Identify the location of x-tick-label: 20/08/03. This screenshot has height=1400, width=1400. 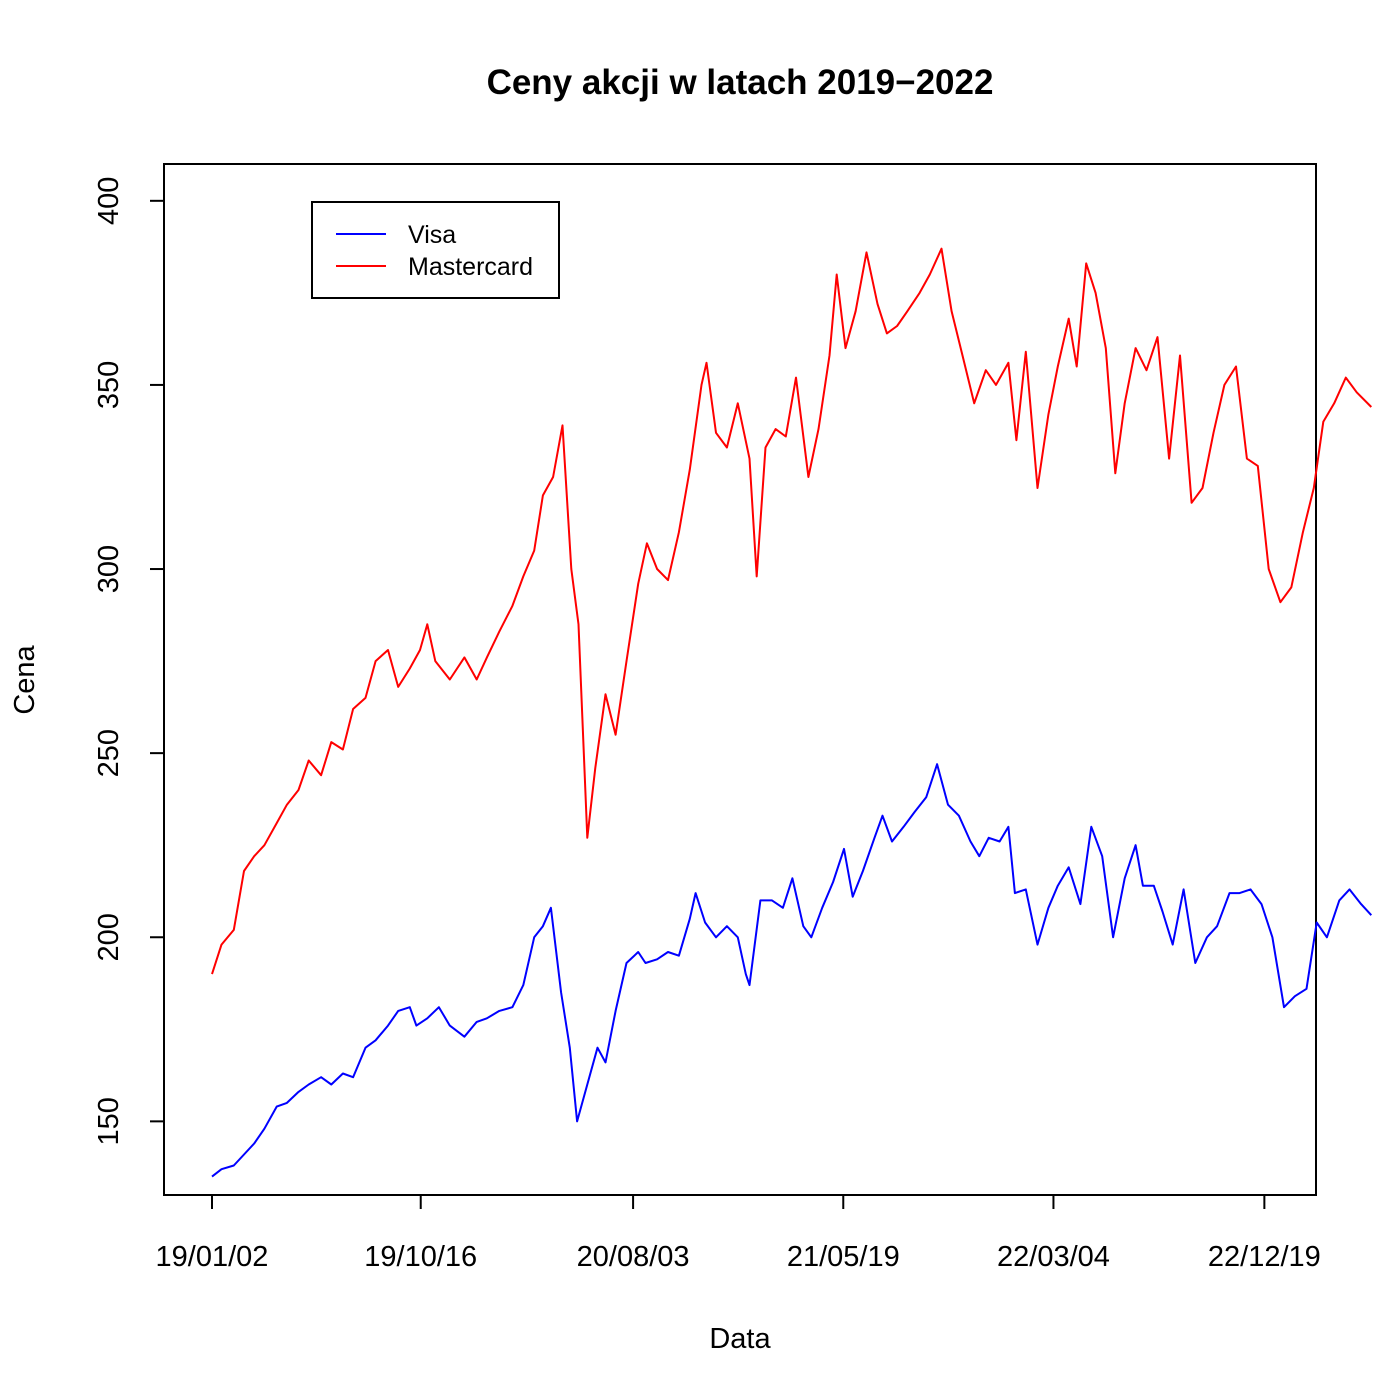
(633, 1257).